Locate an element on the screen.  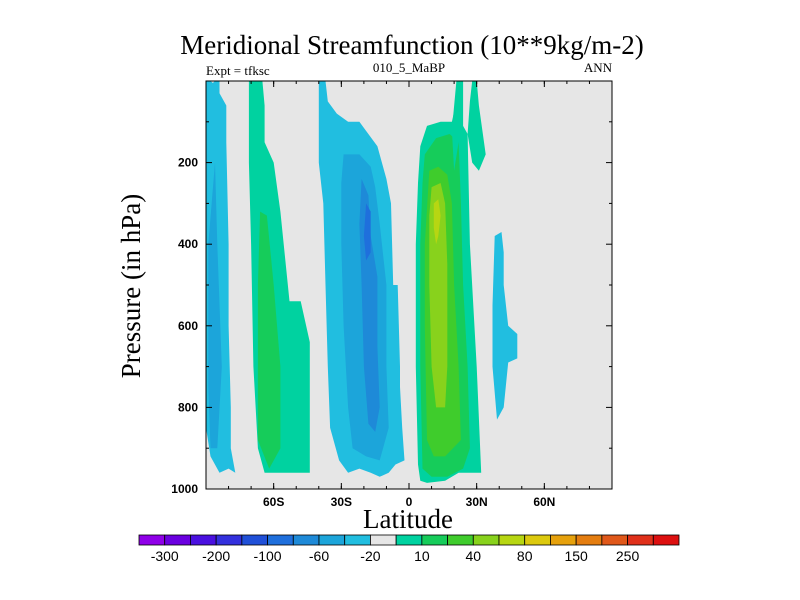
contour-region-sh-hadley-cell-max is located at coordinates (367, 232).